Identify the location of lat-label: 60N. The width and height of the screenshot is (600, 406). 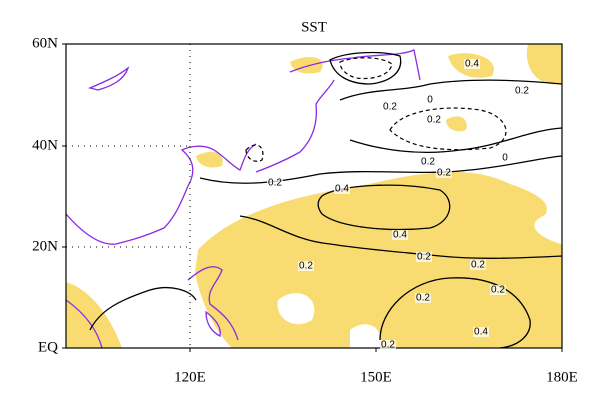
(45, 43).